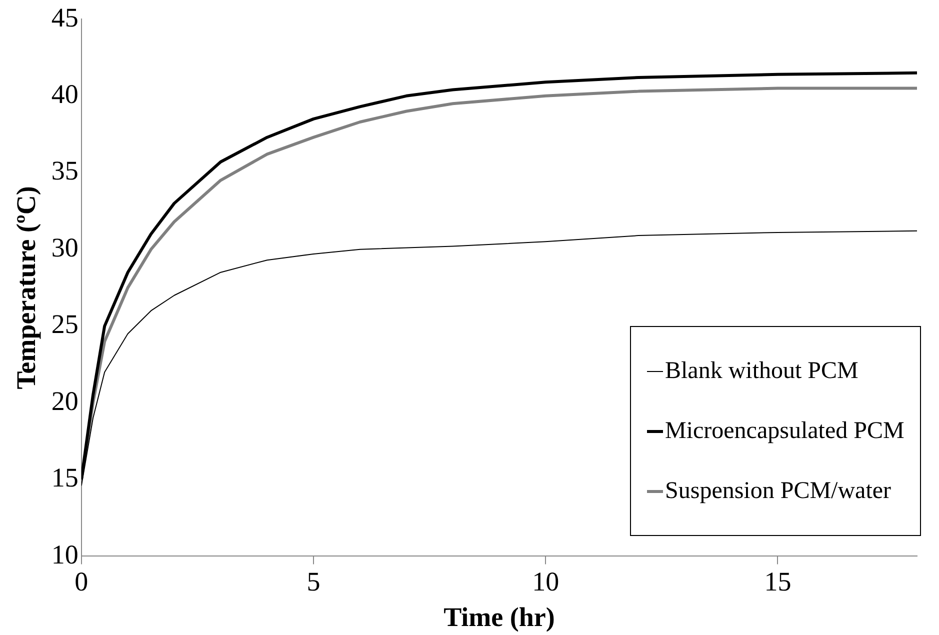  I want to click on y-tick-label: 25, so click(64, 324).